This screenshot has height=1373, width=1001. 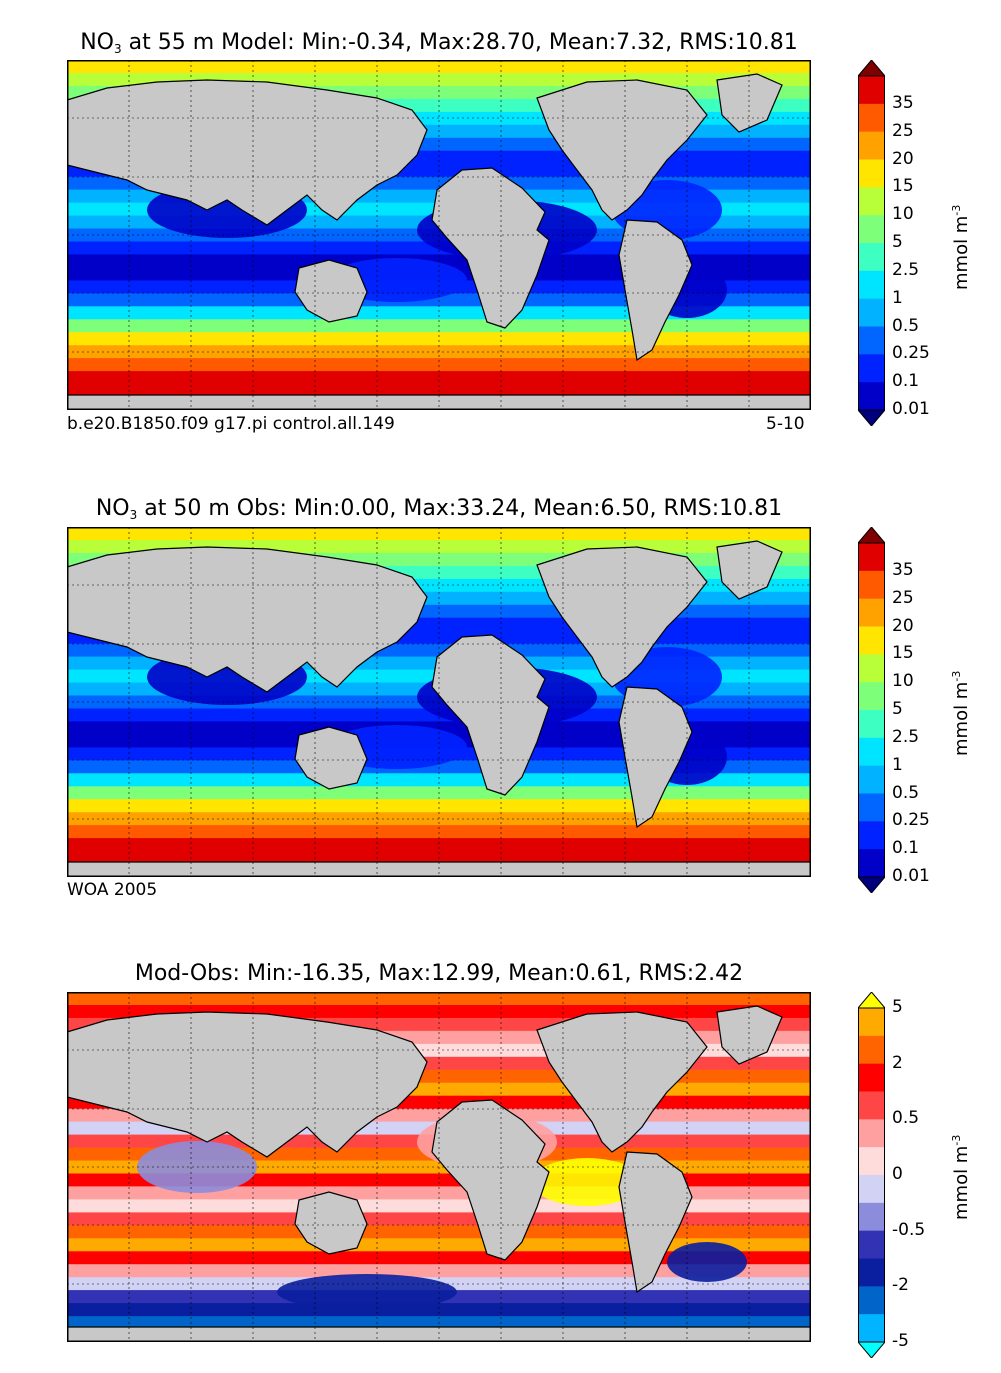 What do you see at coordinates (900, 1341) in the screenshot?
I see `colorbar-tick-label: -5` at bounding box center [900, 1341].